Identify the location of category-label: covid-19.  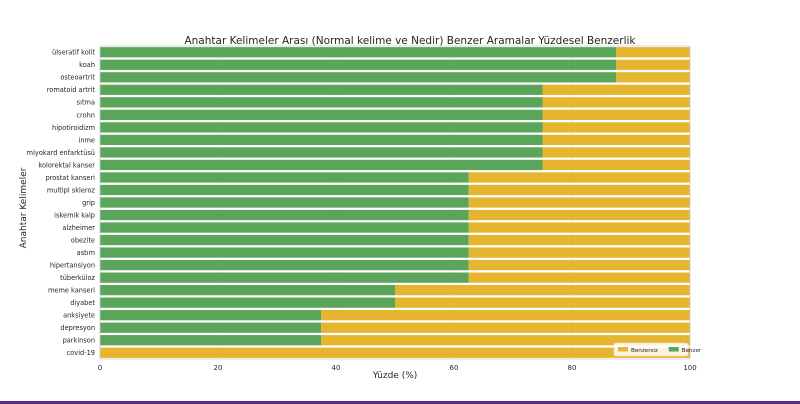
(81, 353).